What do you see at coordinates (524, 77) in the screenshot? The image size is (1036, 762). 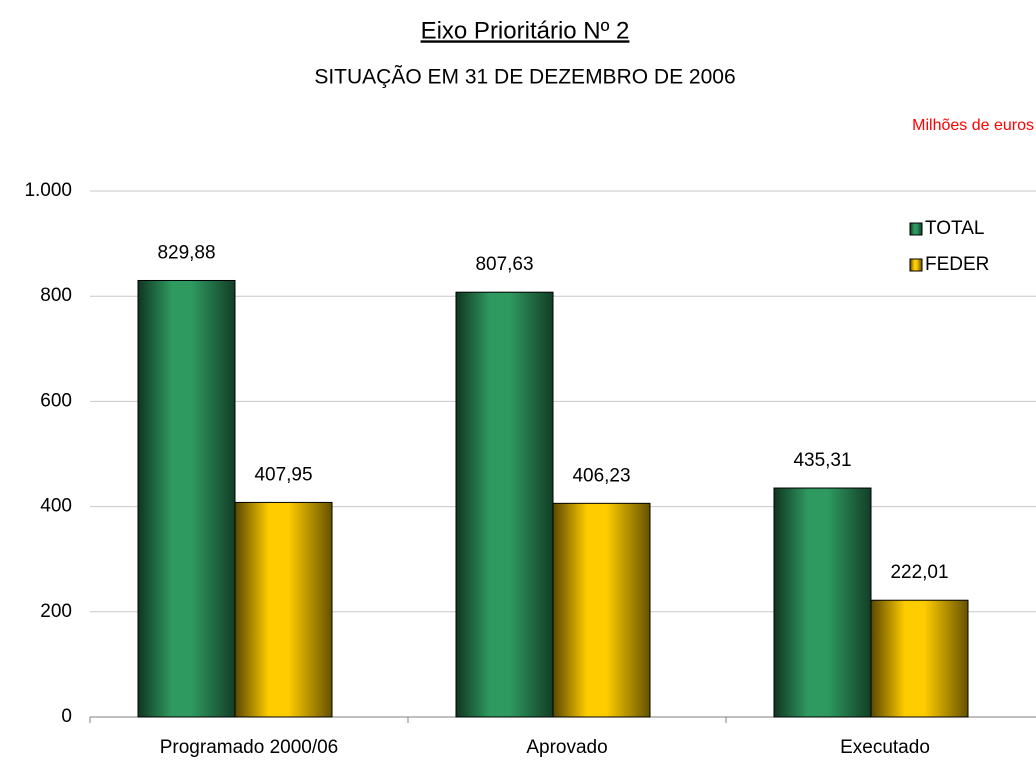 I see `chart-subtitle: SITUAÇÃO EM 31 DE DEZEMBRO DE 2006` at bounding box center [524, 77].